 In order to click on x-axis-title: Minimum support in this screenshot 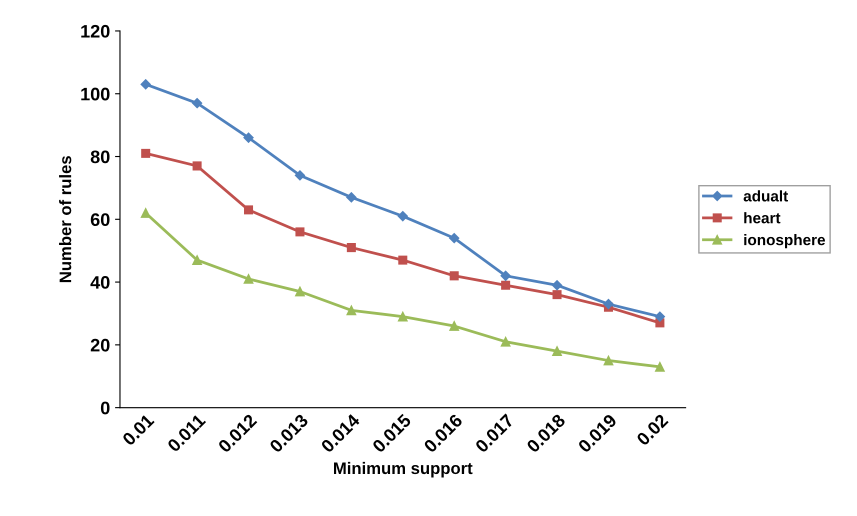, I will do `click(403, 470)`.